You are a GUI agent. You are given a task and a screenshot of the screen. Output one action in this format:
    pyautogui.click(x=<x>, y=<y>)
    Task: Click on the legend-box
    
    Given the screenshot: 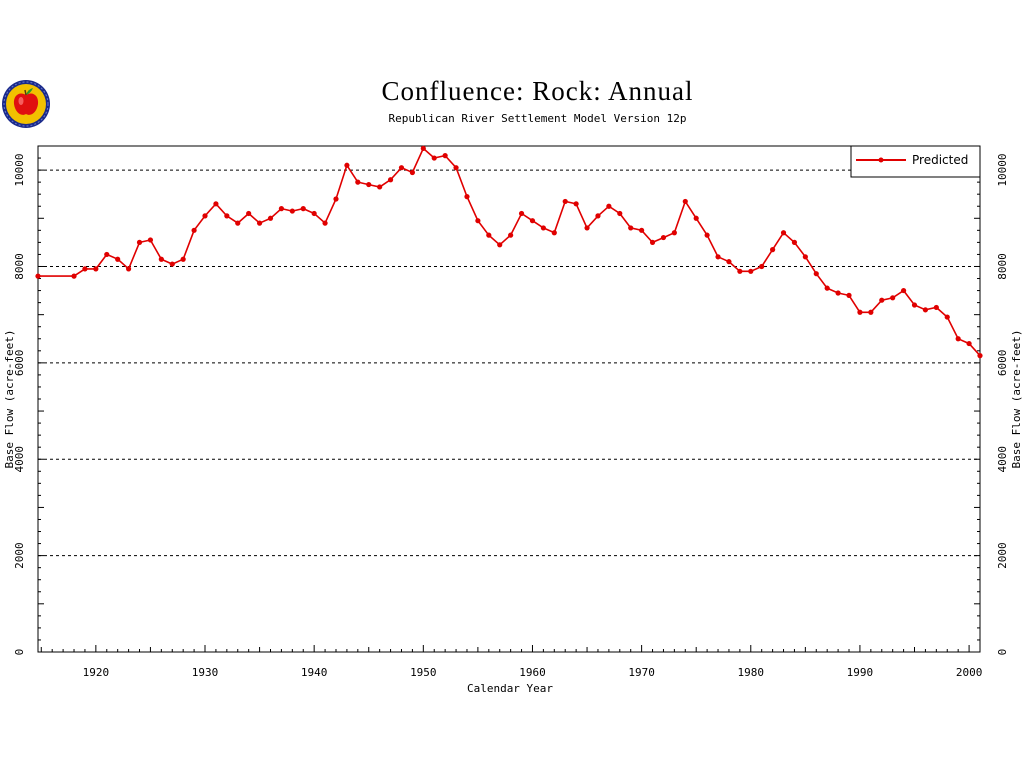 What is the action you would take?
    pyautogui.click(x=915, y=161)
    